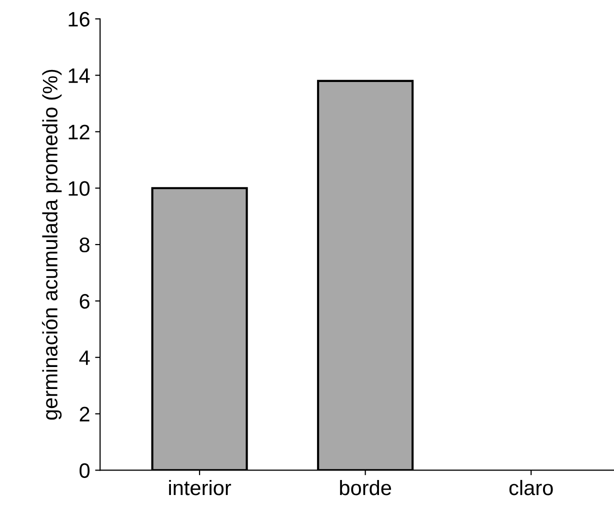 The height and width of the screenshot is (510, 614). I want to click on y-tick-label: 0, so click(85, 470).